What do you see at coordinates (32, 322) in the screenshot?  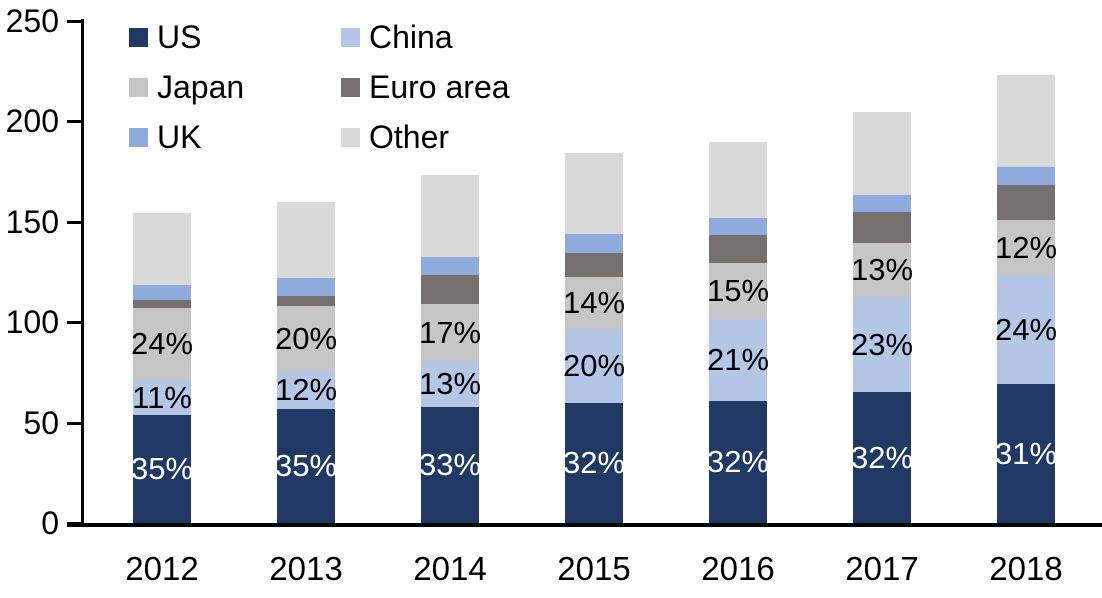 I see `y-axis-tick-label: 100` at bounding box center [32, 322].